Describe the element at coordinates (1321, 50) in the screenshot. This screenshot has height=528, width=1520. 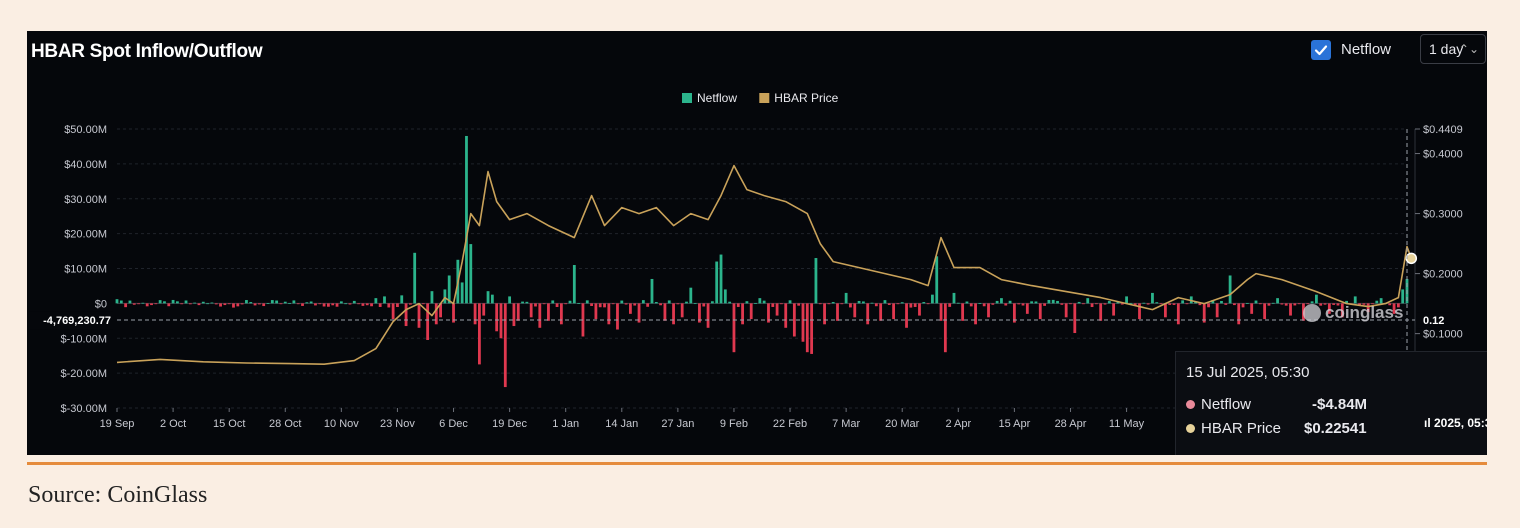
I see `netflow-checkbox` at that location.